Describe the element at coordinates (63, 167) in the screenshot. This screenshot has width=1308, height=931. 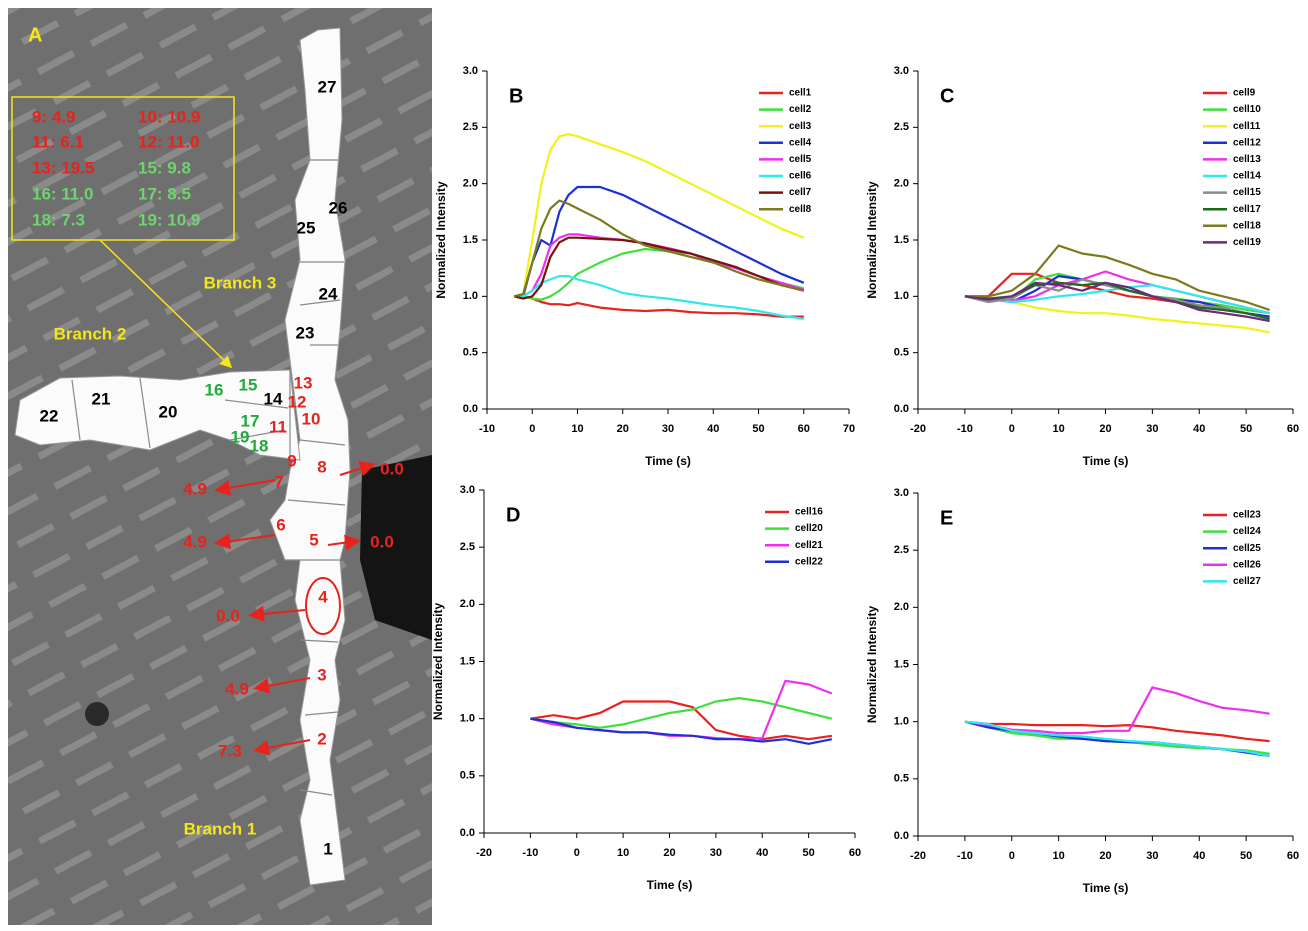
I see `callout-entry: 13: 19.5` at that location.